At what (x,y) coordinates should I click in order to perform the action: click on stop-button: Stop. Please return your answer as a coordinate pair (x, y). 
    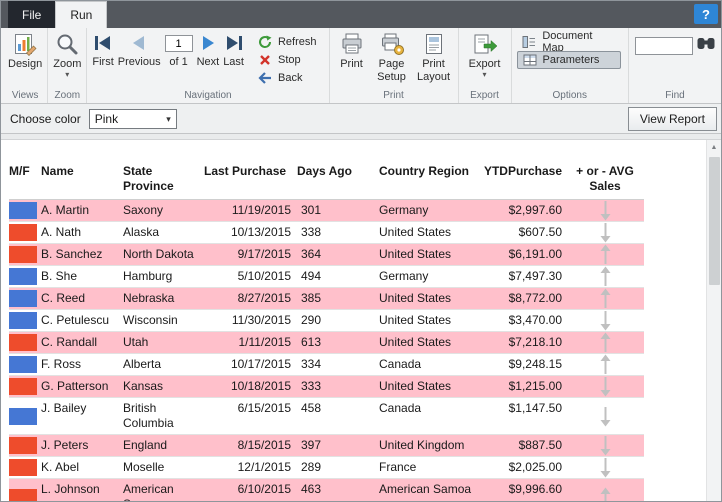
    Looking at the image, I should click on (287, 60).